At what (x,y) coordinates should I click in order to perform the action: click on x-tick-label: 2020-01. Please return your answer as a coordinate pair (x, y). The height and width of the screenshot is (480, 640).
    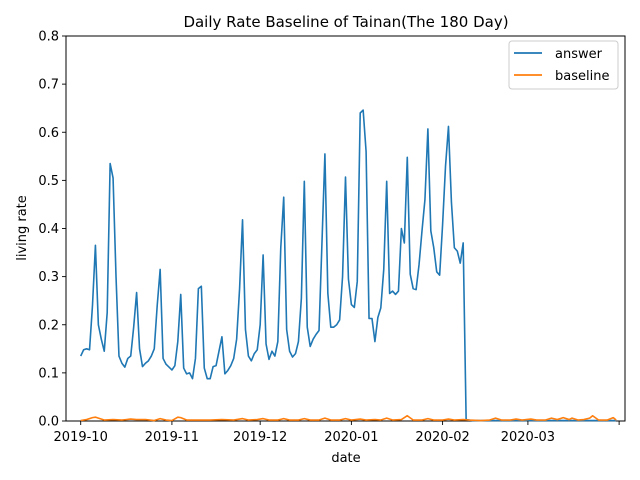
    Looking at the image, I should click on (351, 437).